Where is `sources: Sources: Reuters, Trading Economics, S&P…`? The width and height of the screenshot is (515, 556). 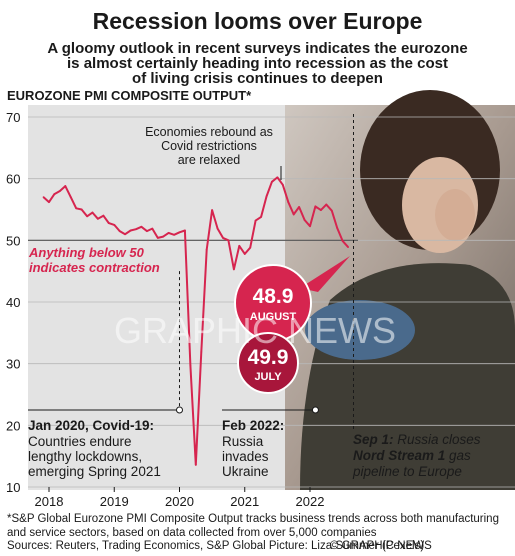 sources: Sources: Reuters, Trading Economics, S&P… is located at coordinates (216, 546).